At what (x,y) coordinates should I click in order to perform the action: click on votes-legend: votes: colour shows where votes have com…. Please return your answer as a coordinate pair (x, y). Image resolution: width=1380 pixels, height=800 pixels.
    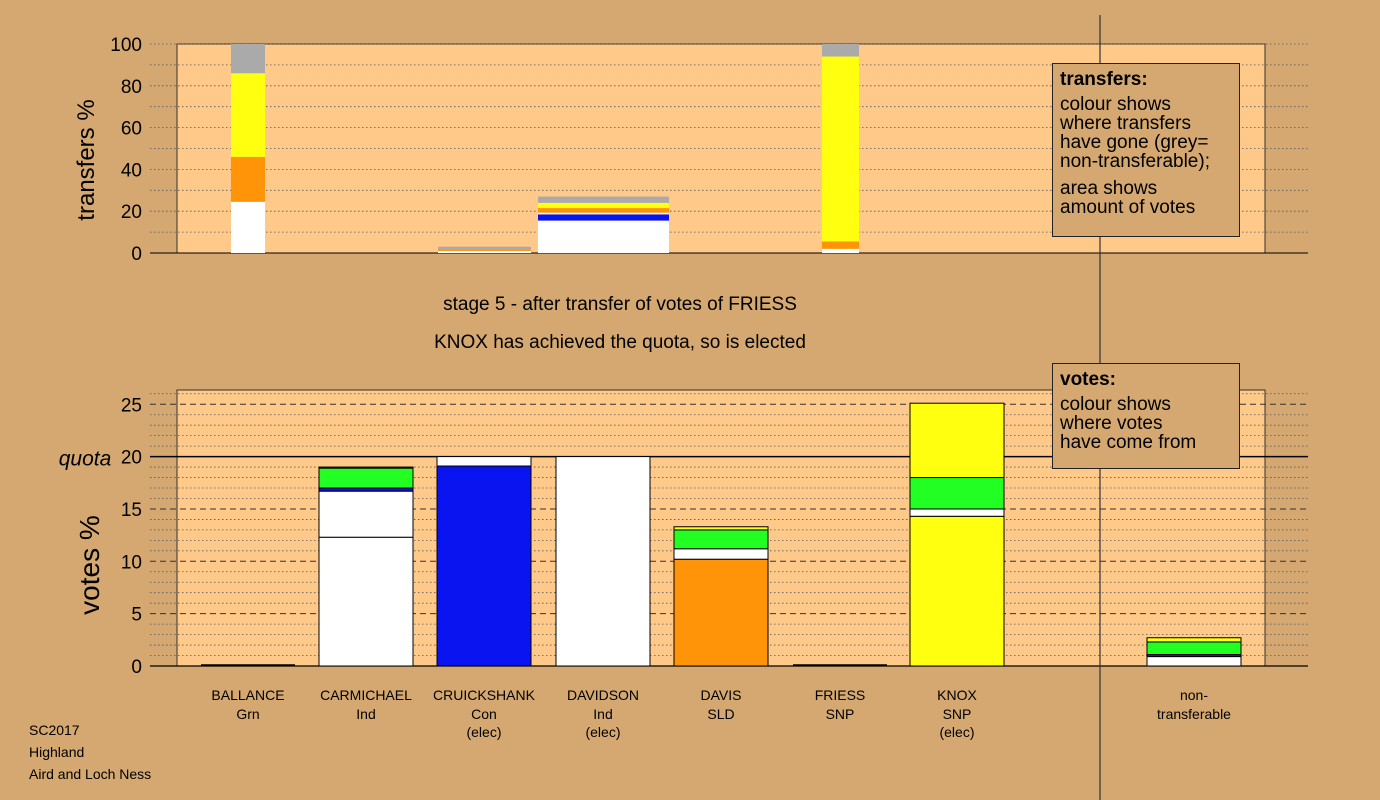
    Looking at the image, I should click on (1146, 416).